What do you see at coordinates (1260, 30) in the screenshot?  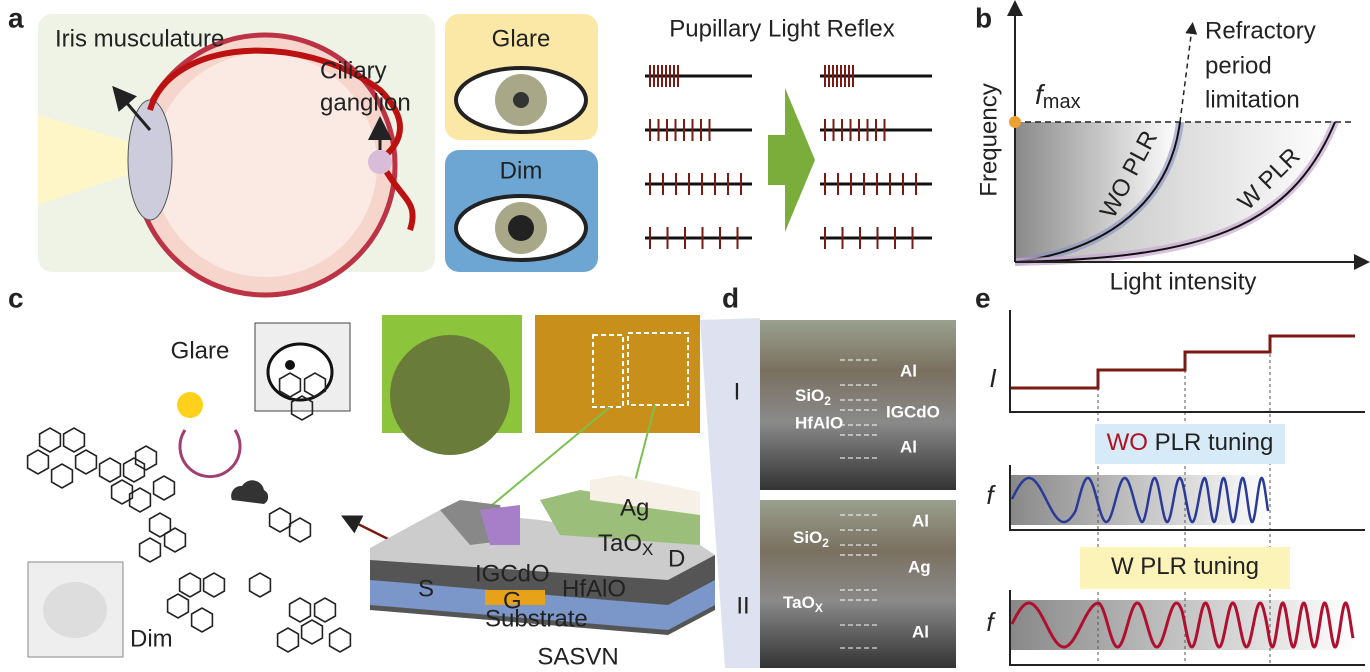 I see `annotation: Refractory` at bounding box center [1260, 30].